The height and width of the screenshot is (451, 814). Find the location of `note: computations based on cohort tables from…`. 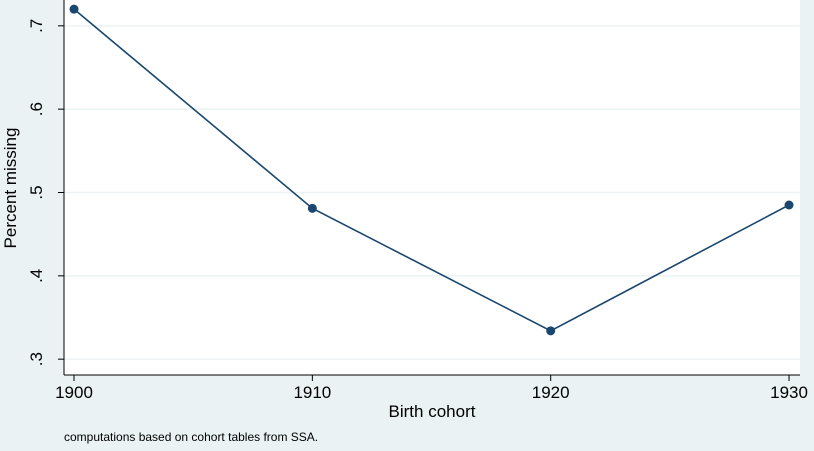

note: computations based on cohort tables from… is located at coordinates (191, 437).